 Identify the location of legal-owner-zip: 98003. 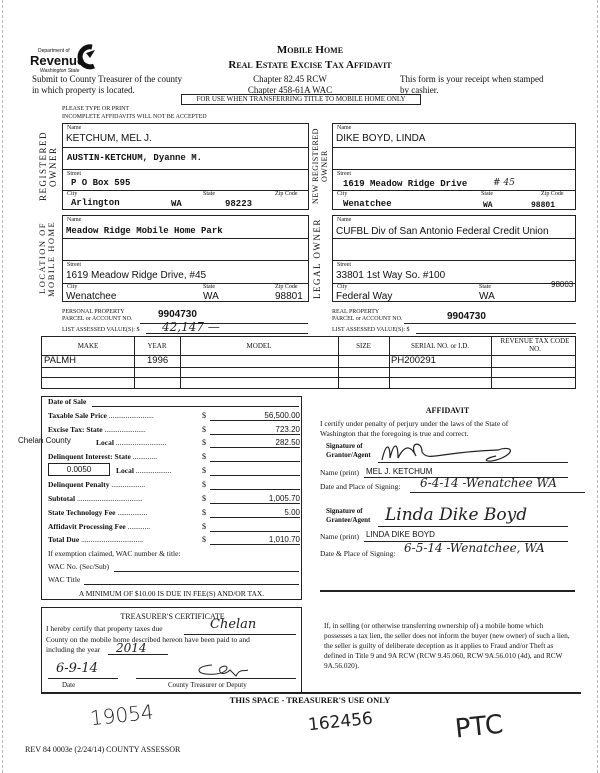
(562, 284).